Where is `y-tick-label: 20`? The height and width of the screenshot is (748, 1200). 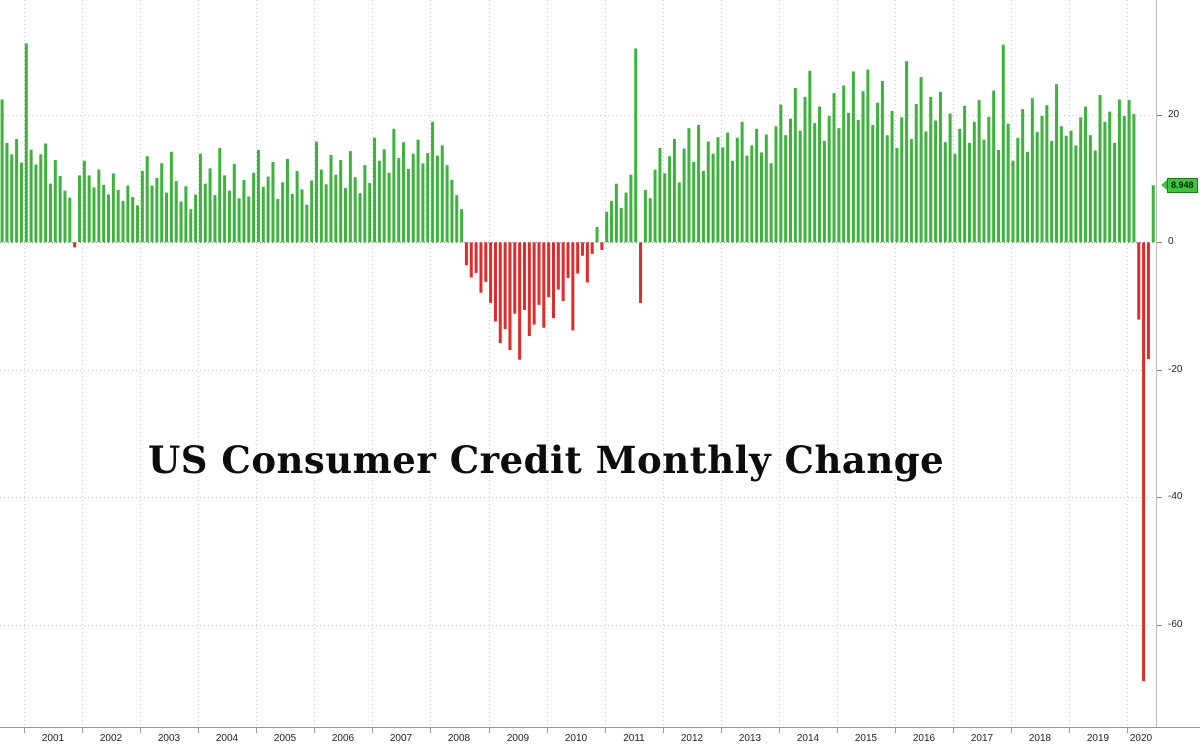 y-tick-label: 20 is located at coordinates (1174, 114).